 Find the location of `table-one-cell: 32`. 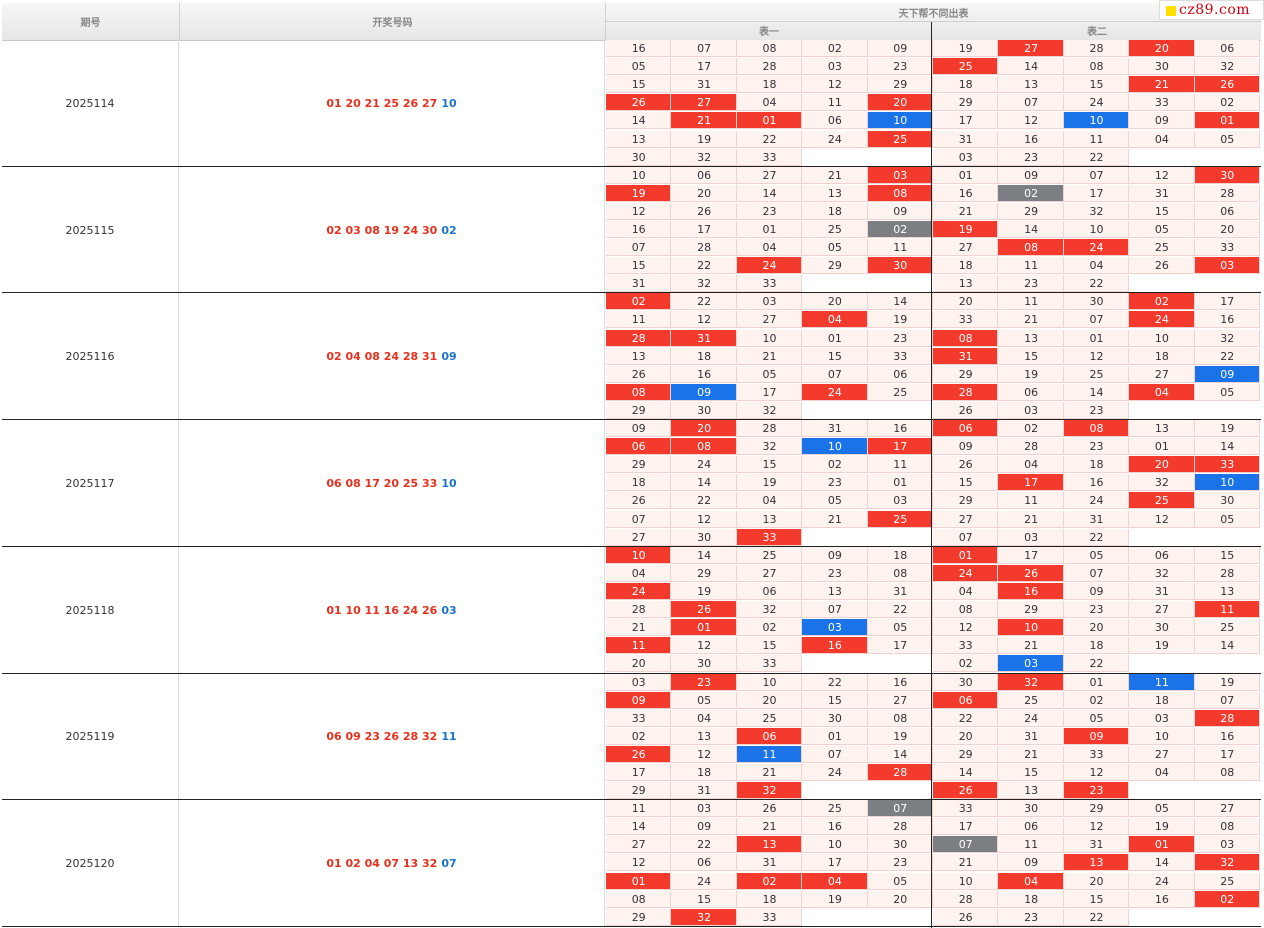

table-one-cell: 32 is located at coordinates (769, 410).